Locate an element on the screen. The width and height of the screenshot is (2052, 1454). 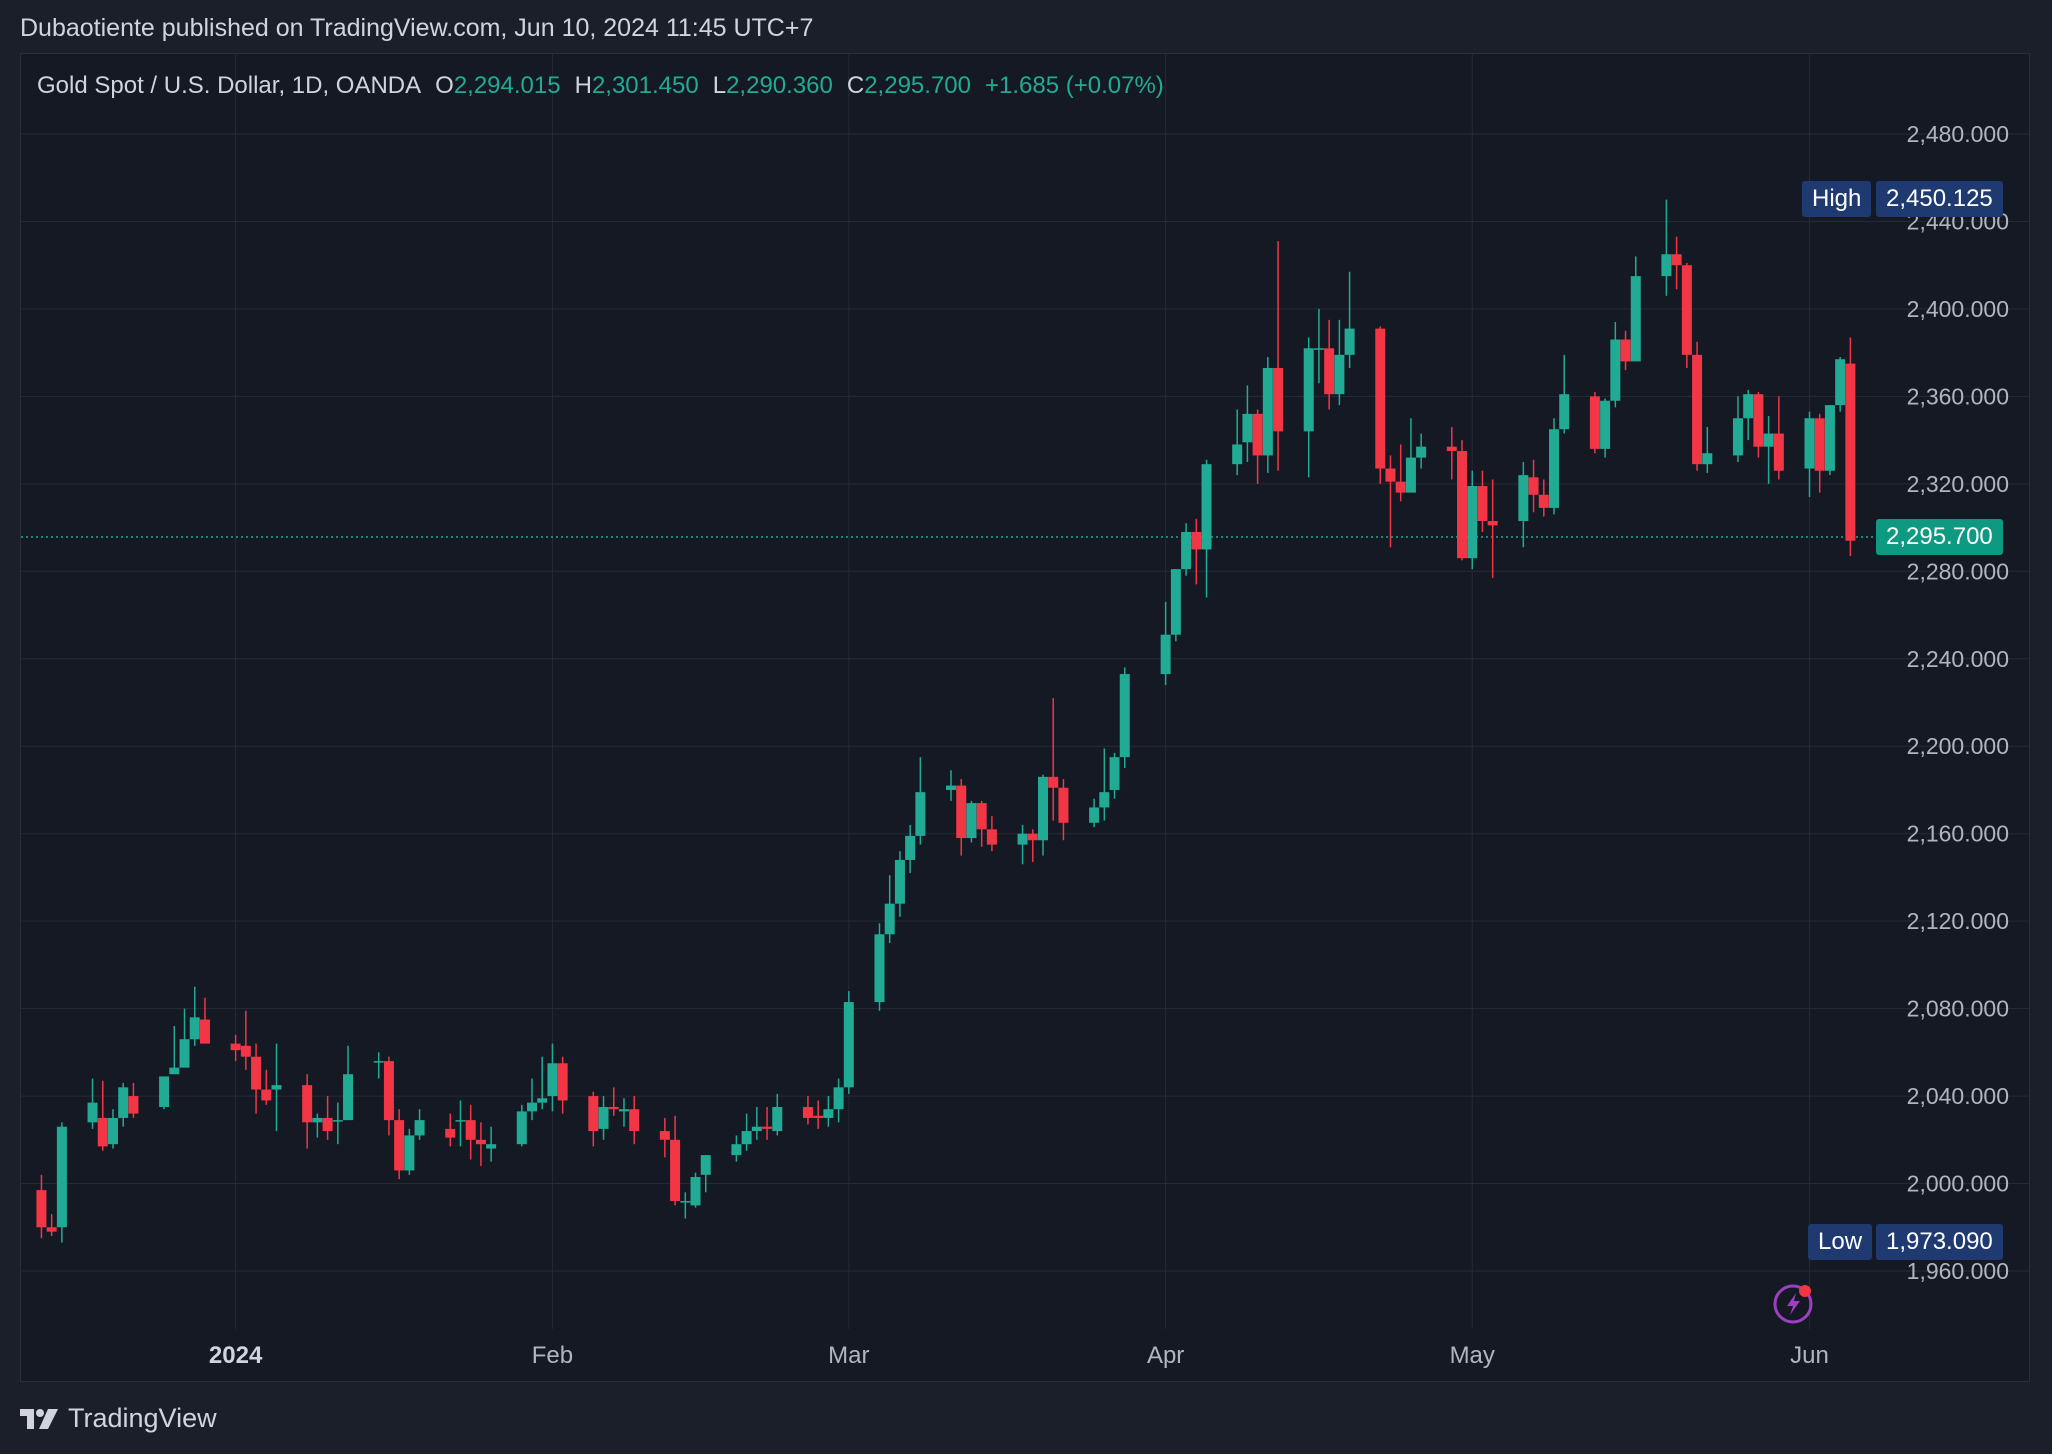
last-price-badge: 2,295.700 is located at coordinates (1939, 536).